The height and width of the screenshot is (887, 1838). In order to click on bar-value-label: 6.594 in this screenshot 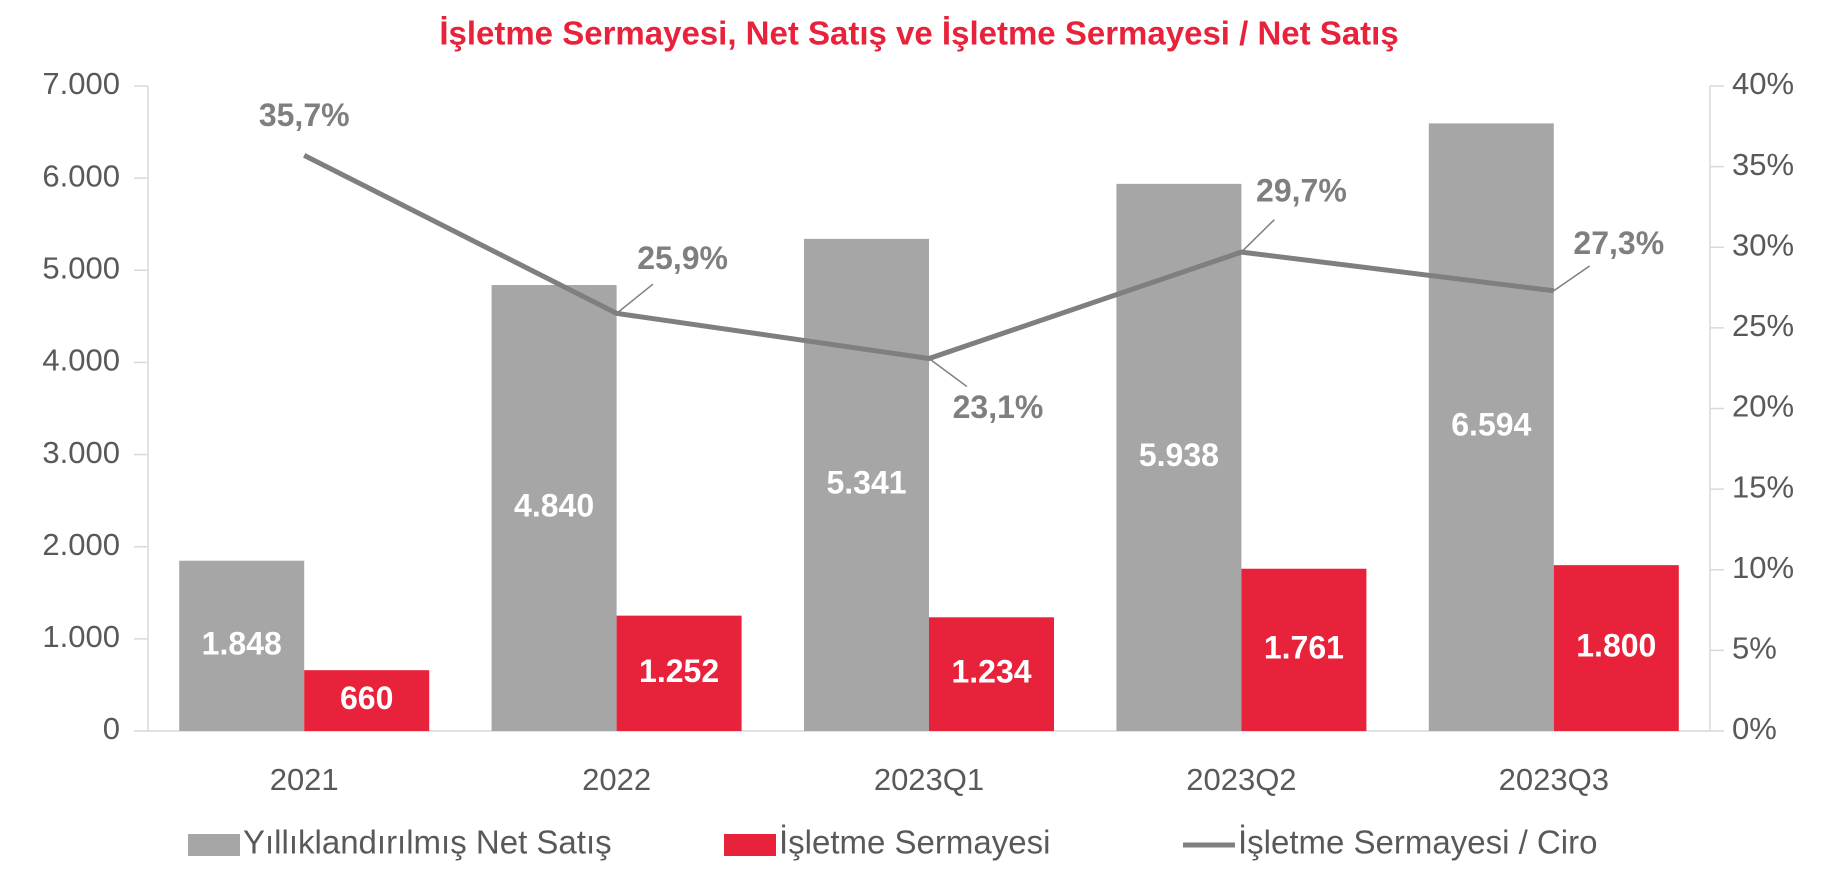, I will do `click(1491, 425)`.